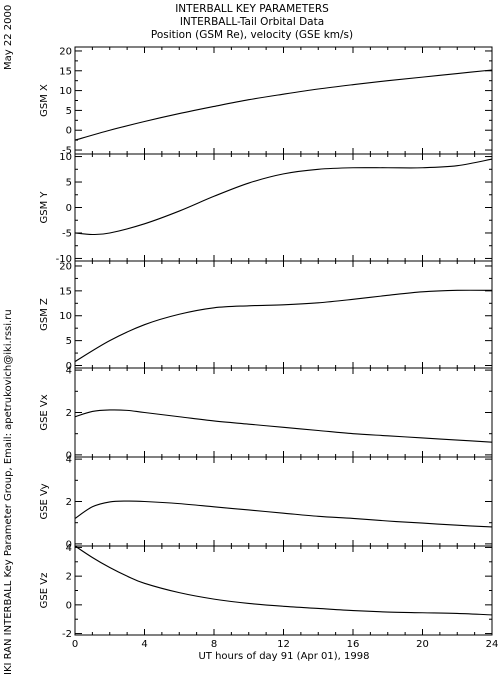 This screenshot has height=684, width=504. What do you see at coordinates (422, 644) in the screenshot?
I see `x-tick-label: 20` at bounding box center [422, 644].